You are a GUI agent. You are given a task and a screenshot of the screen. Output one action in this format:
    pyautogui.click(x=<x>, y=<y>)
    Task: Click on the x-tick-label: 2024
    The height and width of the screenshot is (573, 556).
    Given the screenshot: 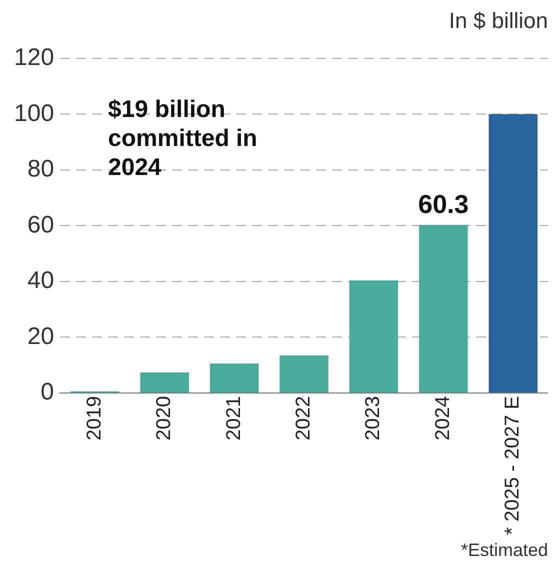 What is the action you would take?
    pyautogui.click(x=443, y=418)
    